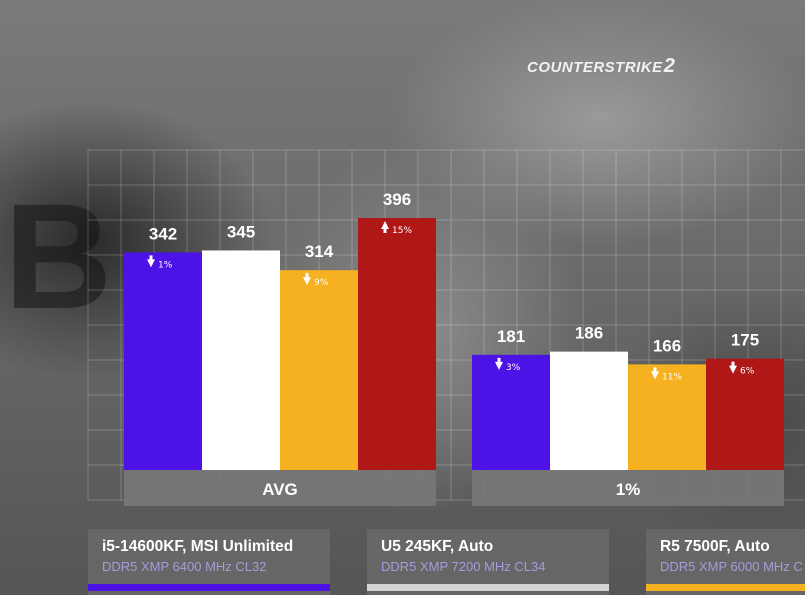  What do you see at coordinates (184, 566) in the screenshot?
I see `legend-memory-spec: DDR5 XMP 6400 MHz CL32` at bounding box center [184, 566].